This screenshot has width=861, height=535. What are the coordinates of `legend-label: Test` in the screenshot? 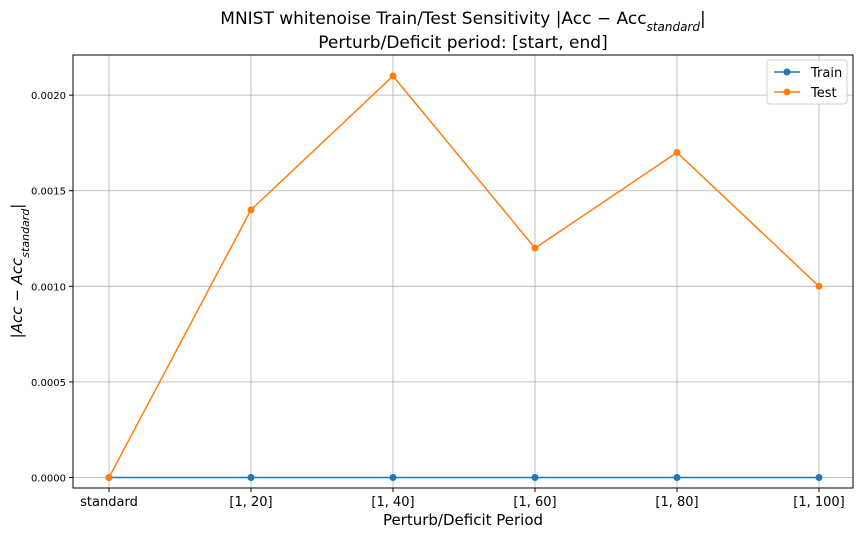 It's located at (823, 93).